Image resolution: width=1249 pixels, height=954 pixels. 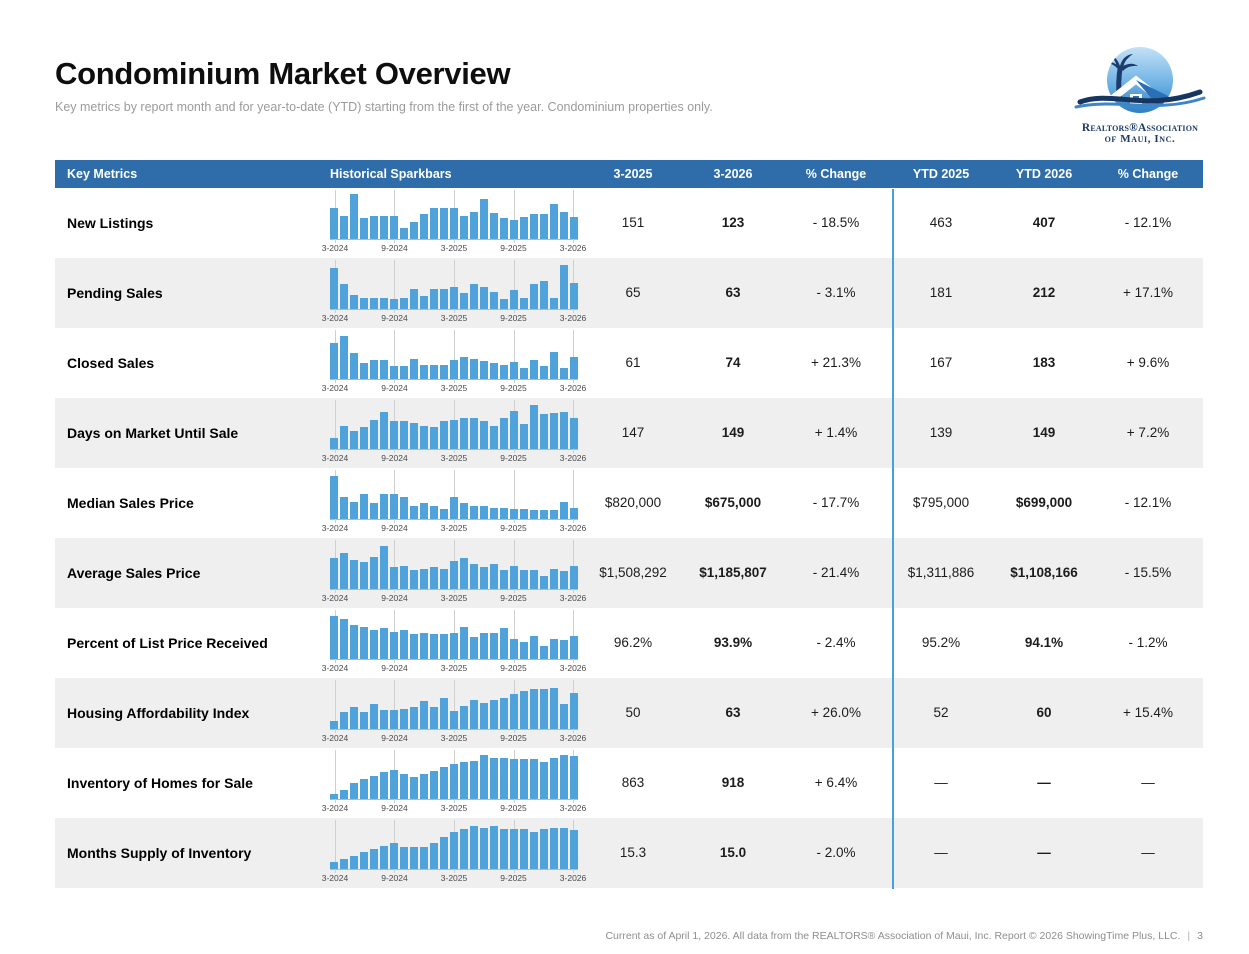 I want to click on value-ytd-pct-change: - 15.5%, so click(x=1148, y=572).